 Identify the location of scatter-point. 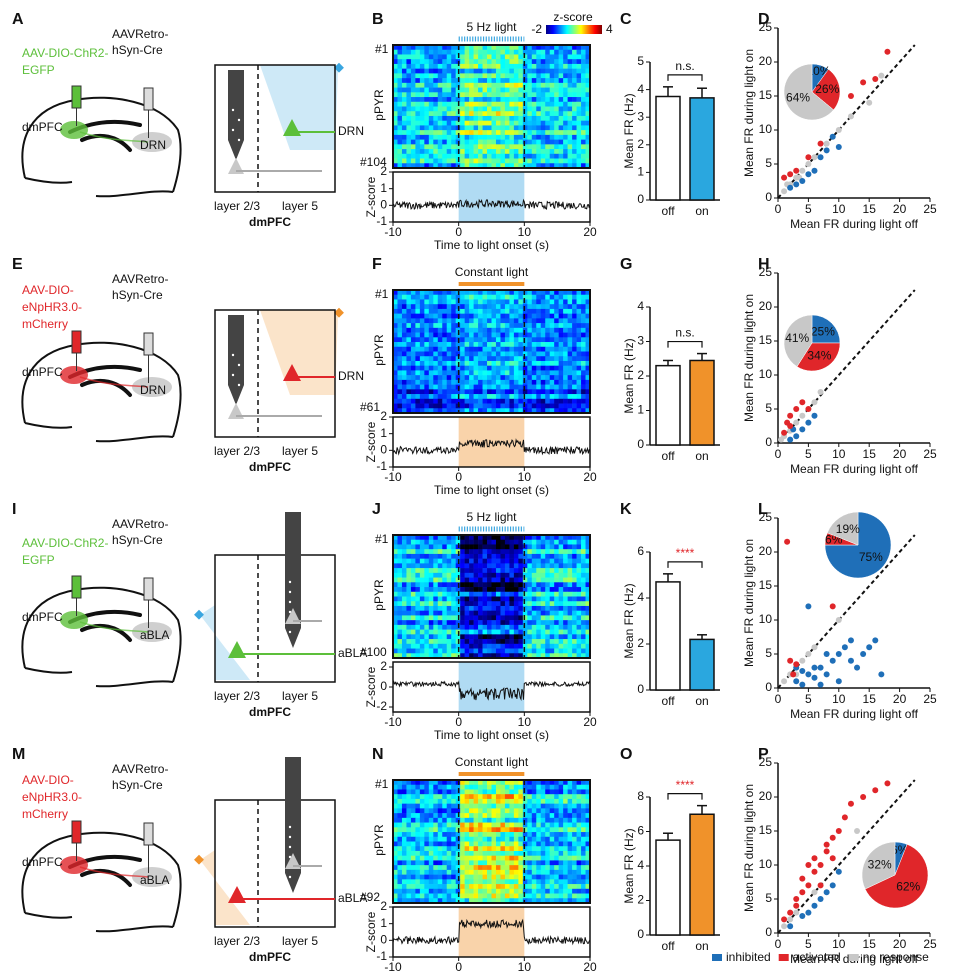
(790, 439).